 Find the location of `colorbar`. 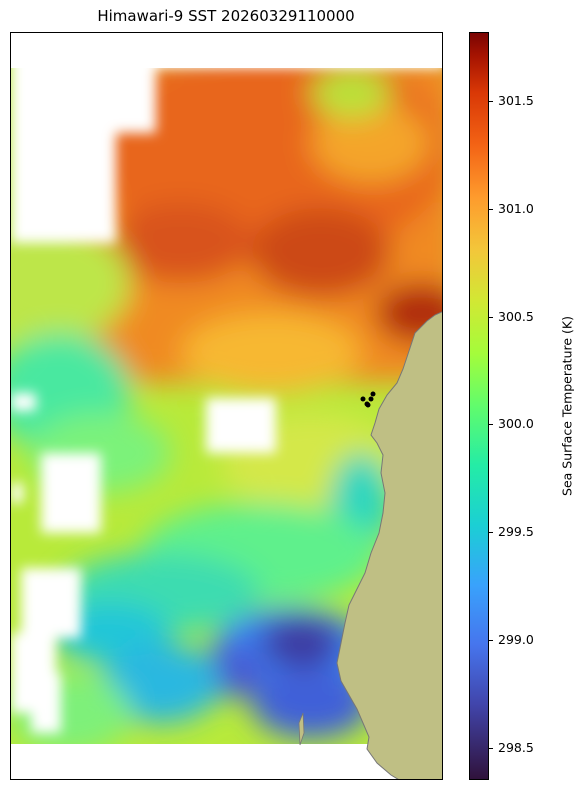

colorbar is located at coordinates (479, 406).